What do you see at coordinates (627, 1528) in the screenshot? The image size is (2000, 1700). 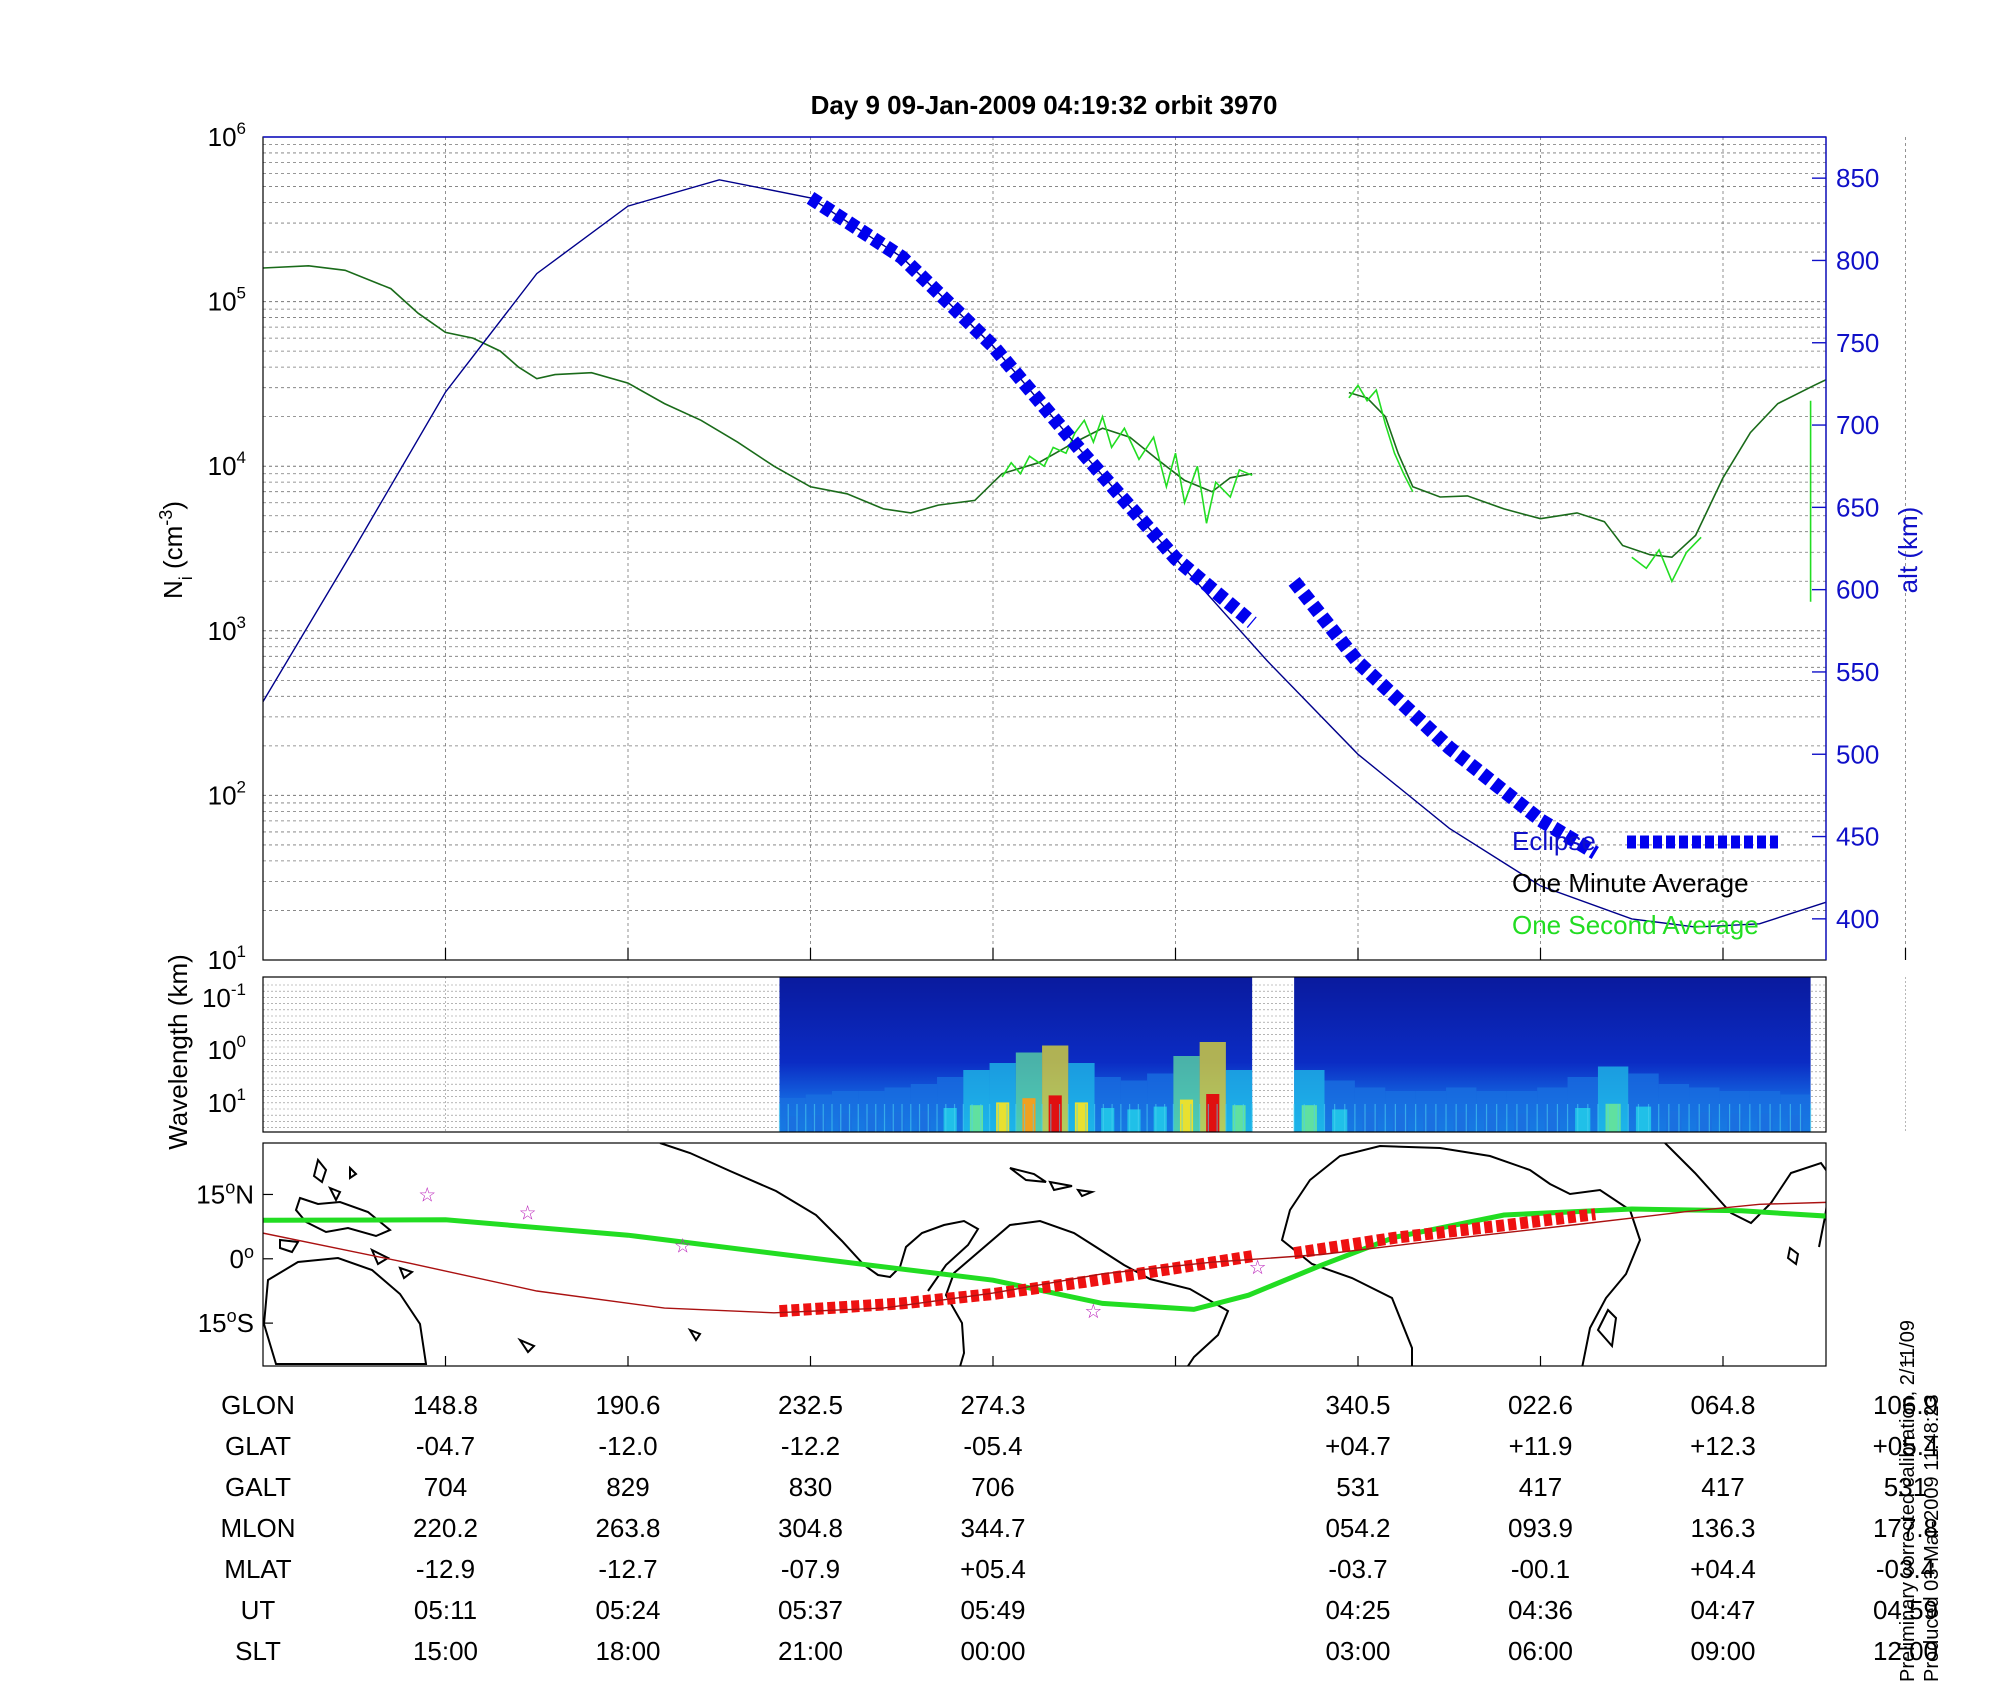 I see `ephemeris-cell: 263.8` at bounding box center [627, 1528].